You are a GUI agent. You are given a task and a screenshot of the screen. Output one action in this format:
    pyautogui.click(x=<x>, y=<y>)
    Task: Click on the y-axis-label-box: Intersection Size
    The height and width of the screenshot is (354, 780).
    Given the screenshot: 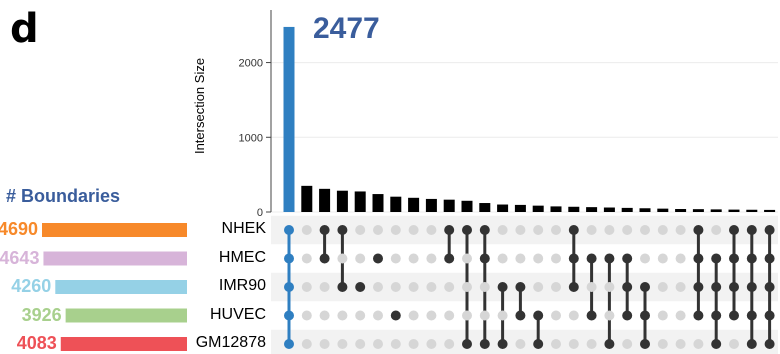 What is the action you would take?
    pyautogui.click(x=199, y=106)
    